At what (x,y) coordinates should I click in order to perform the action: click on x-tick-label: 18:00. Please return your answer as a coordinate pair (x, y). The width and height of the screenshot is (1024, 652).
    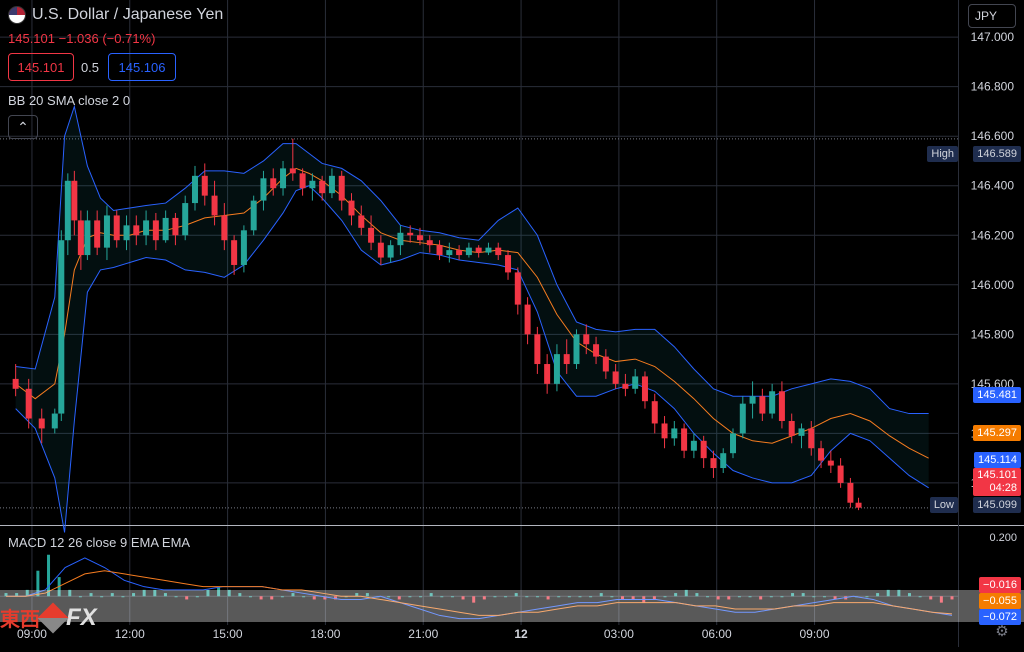
    Looking at the image, I should click on (325, 634).